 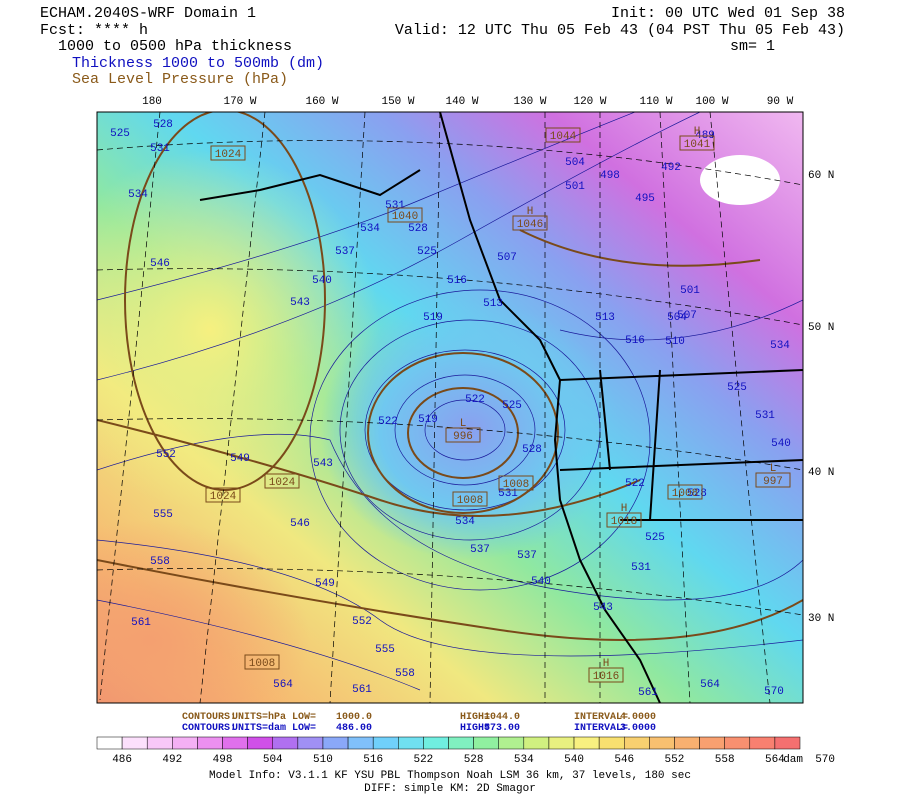 What do you see at coordinates (624, 760) in the screenshot?
I see `colorbar-label: 546` at bounding box center [624, 760].